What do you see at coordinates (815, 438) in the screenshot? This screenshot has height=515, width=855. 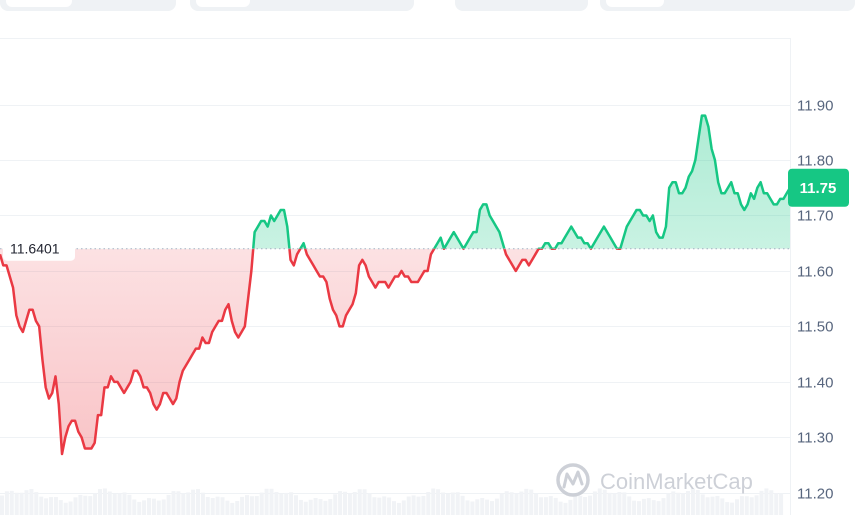 I see `y-tick-label: 11.30` at bounding box center [815, 438].